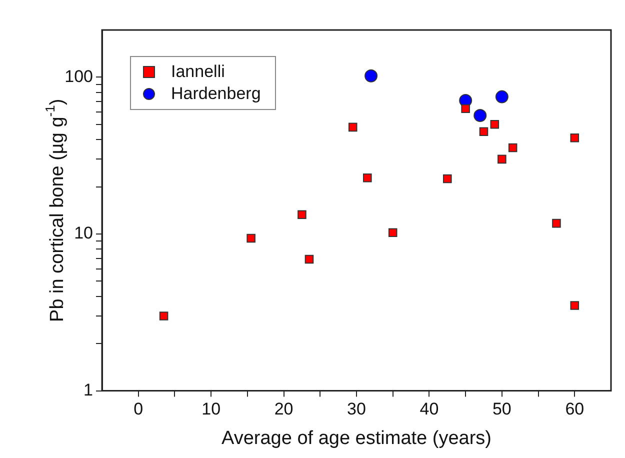 The width and height of the screenshot is (625, 458). Describe the element at coordinates (139, 409) in the screenshot. I see `x-tick-label: 0` at that location.